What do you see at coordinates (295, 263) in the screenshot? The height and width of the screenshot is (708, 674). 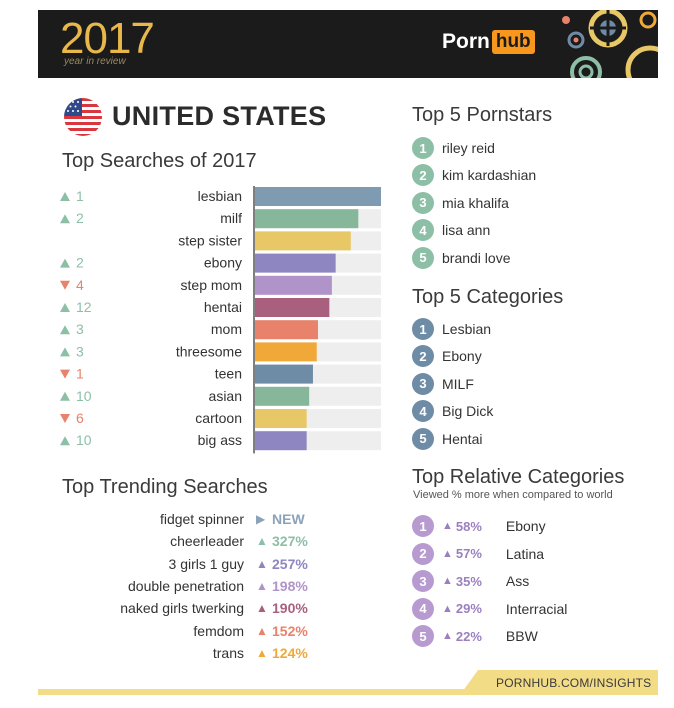 I see `bar-ebony` at bounding box center [295, 263].